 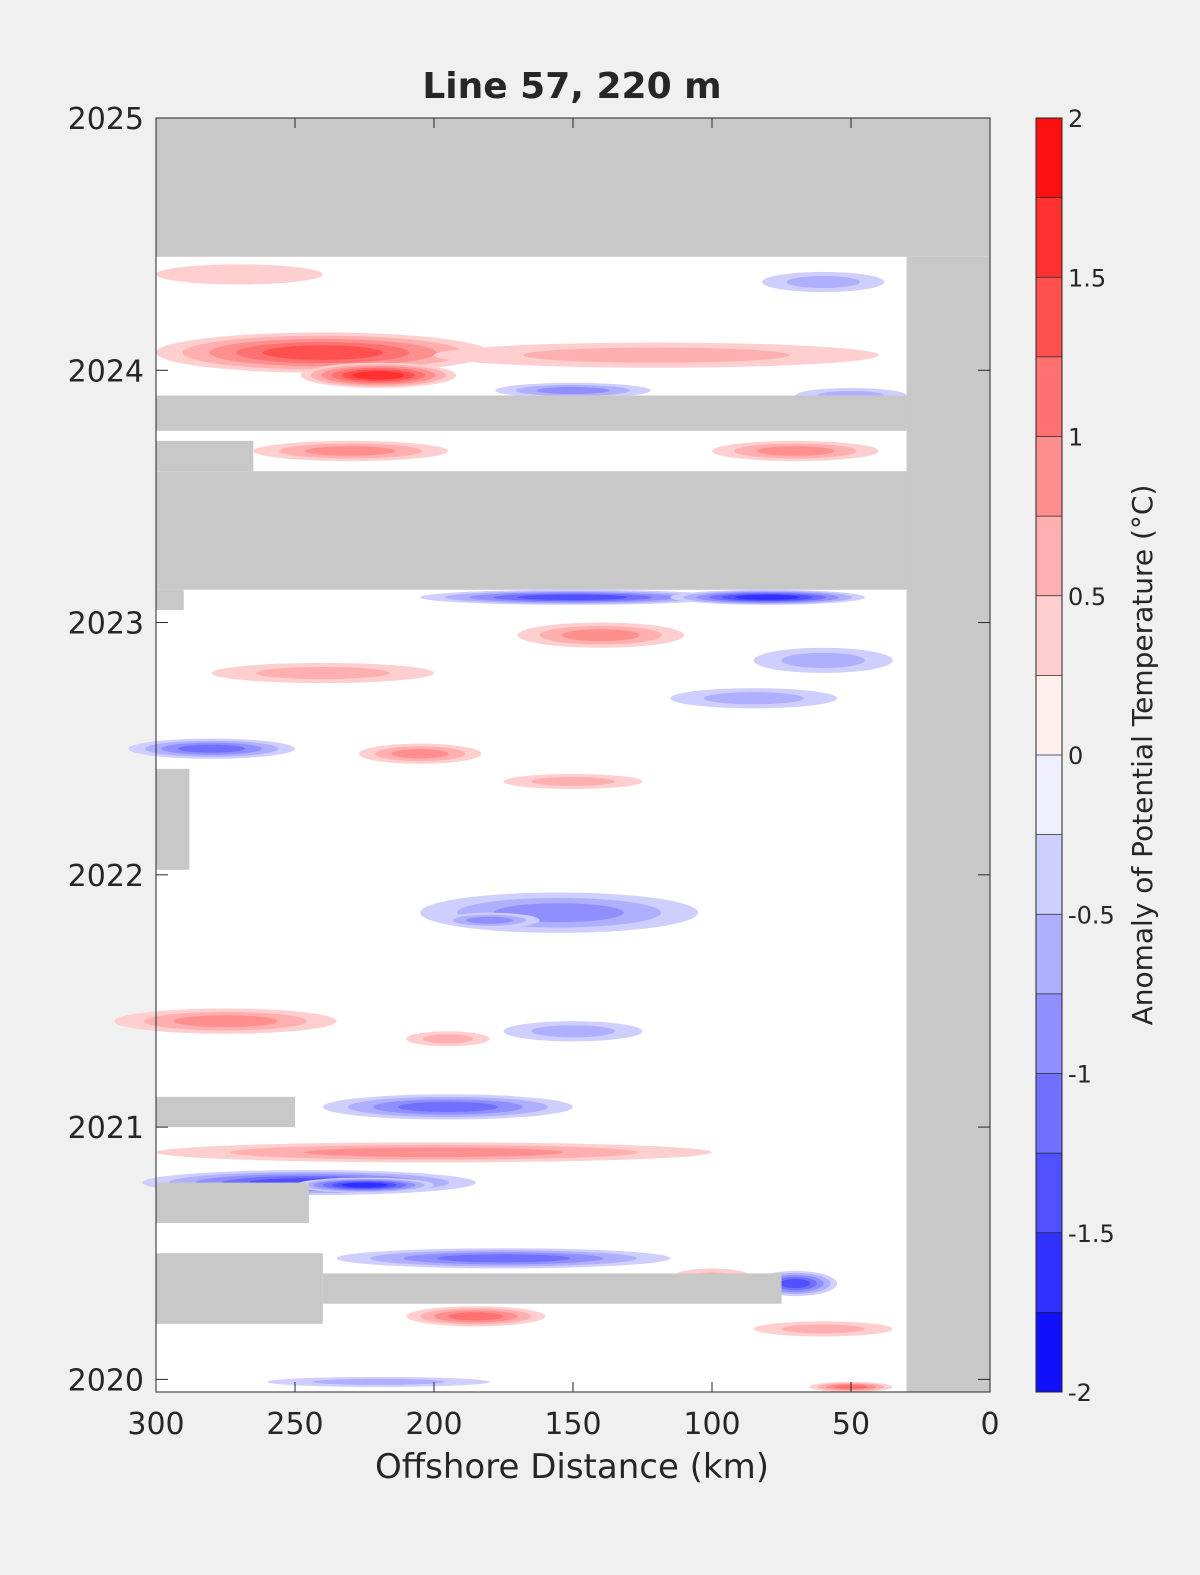 What do you see at coordinates (155, 1424) in the screenshot?
I see `x-tick-label: 300` at bounding box center [155, 1424].